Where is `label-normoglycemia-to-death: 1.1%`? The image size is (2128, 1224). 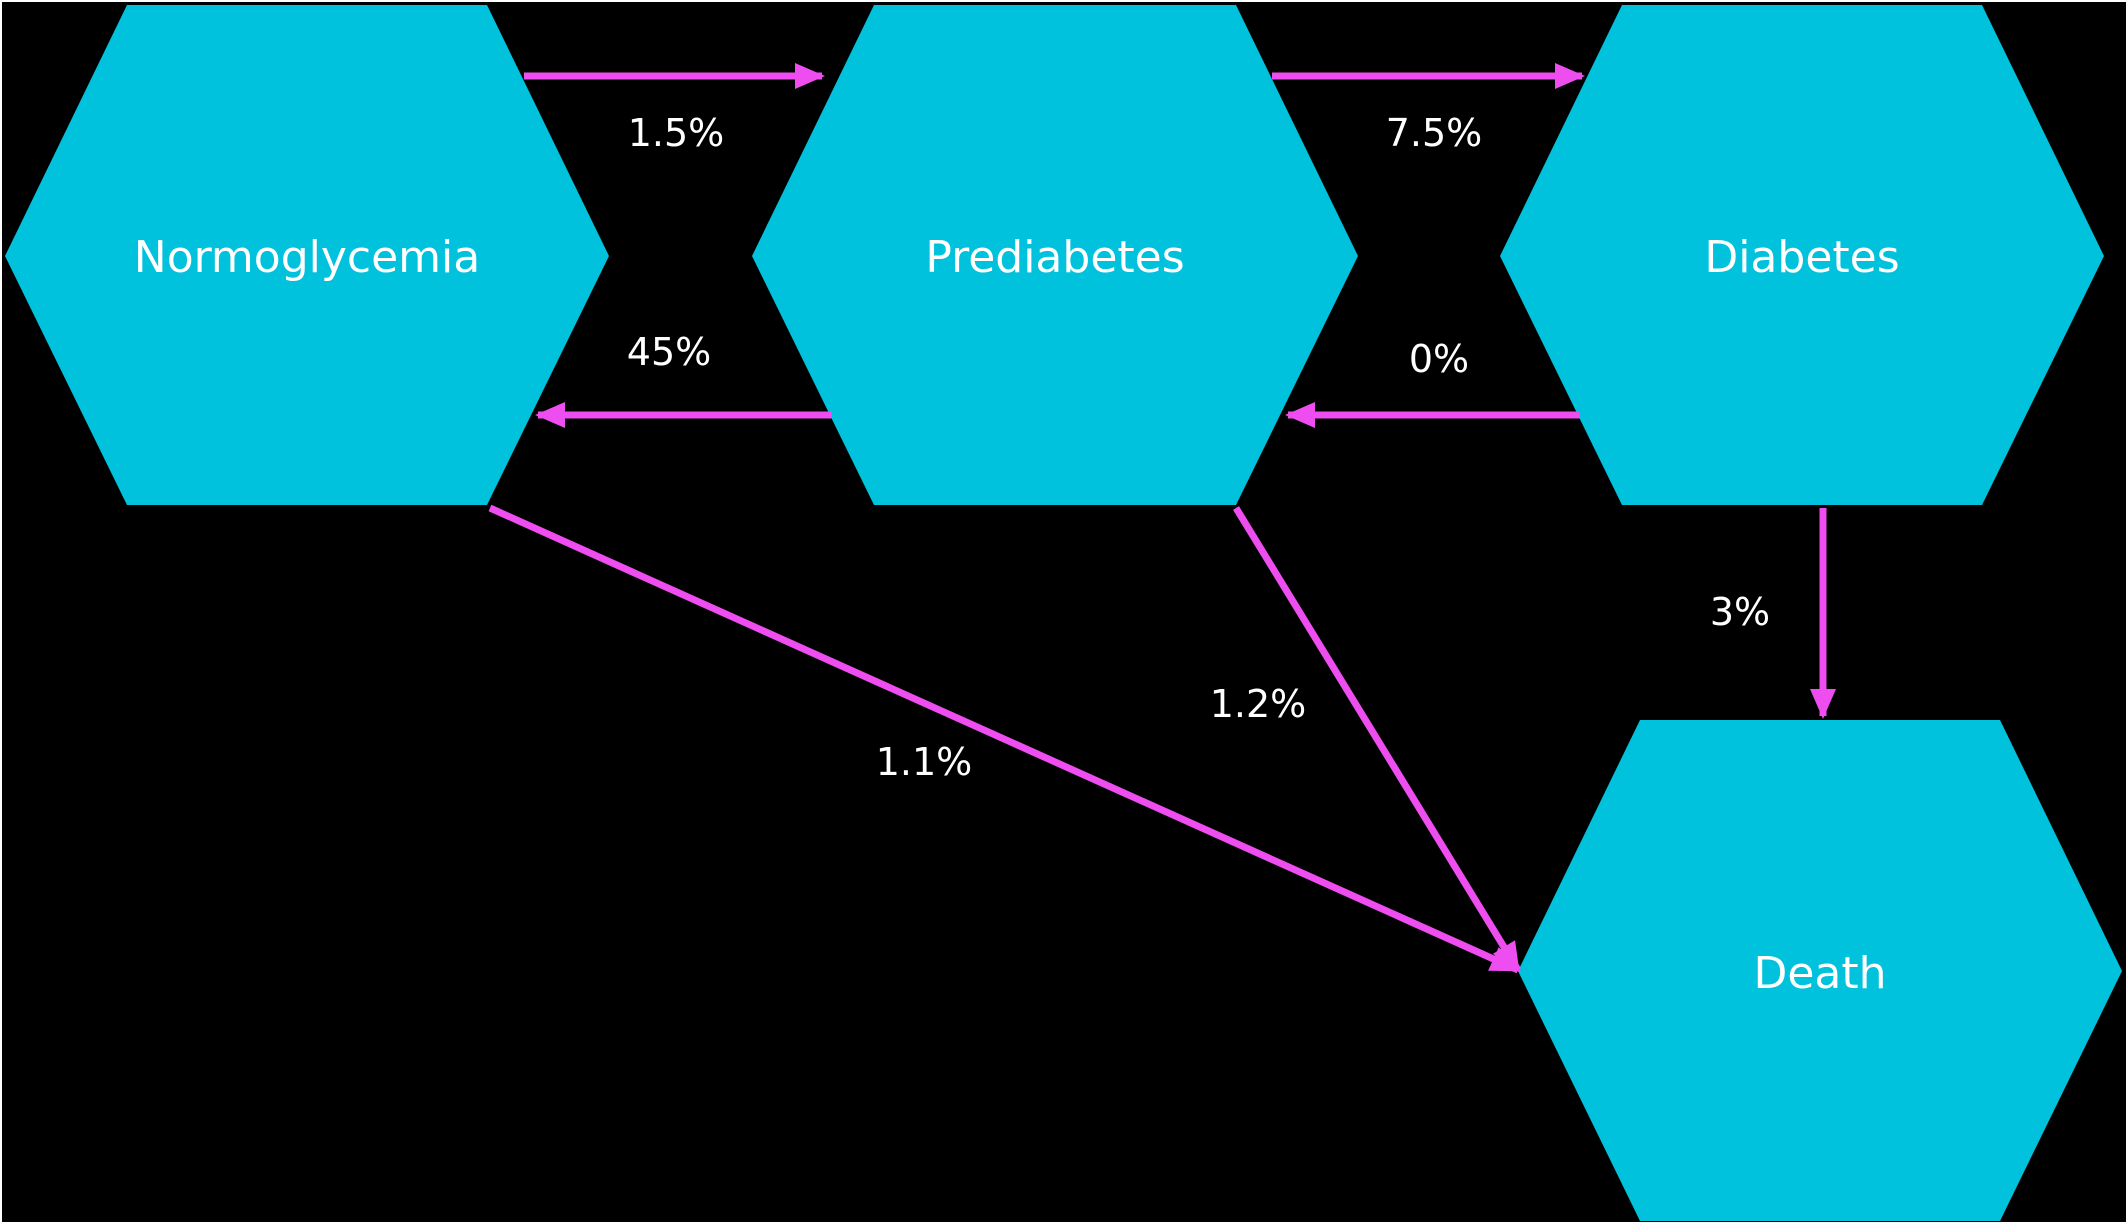 label-normoglycemia-to-death: 1.1% is located at coordinates (924, 762).